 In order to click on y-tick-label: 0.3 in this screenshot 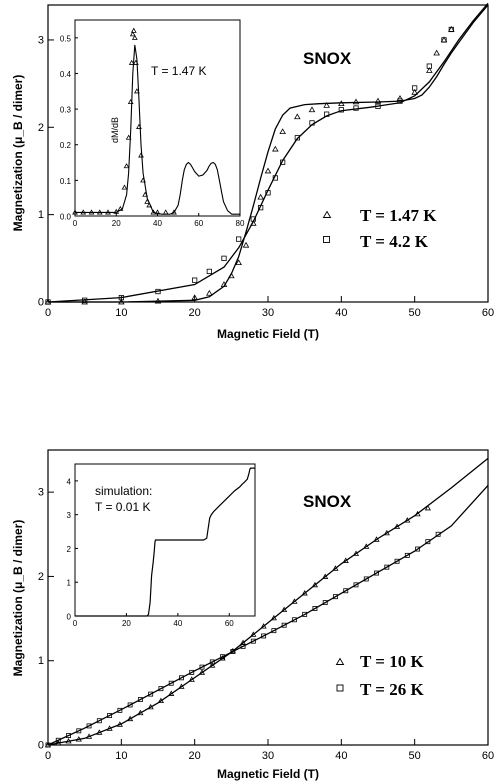, I will do `click(66, 110)`.